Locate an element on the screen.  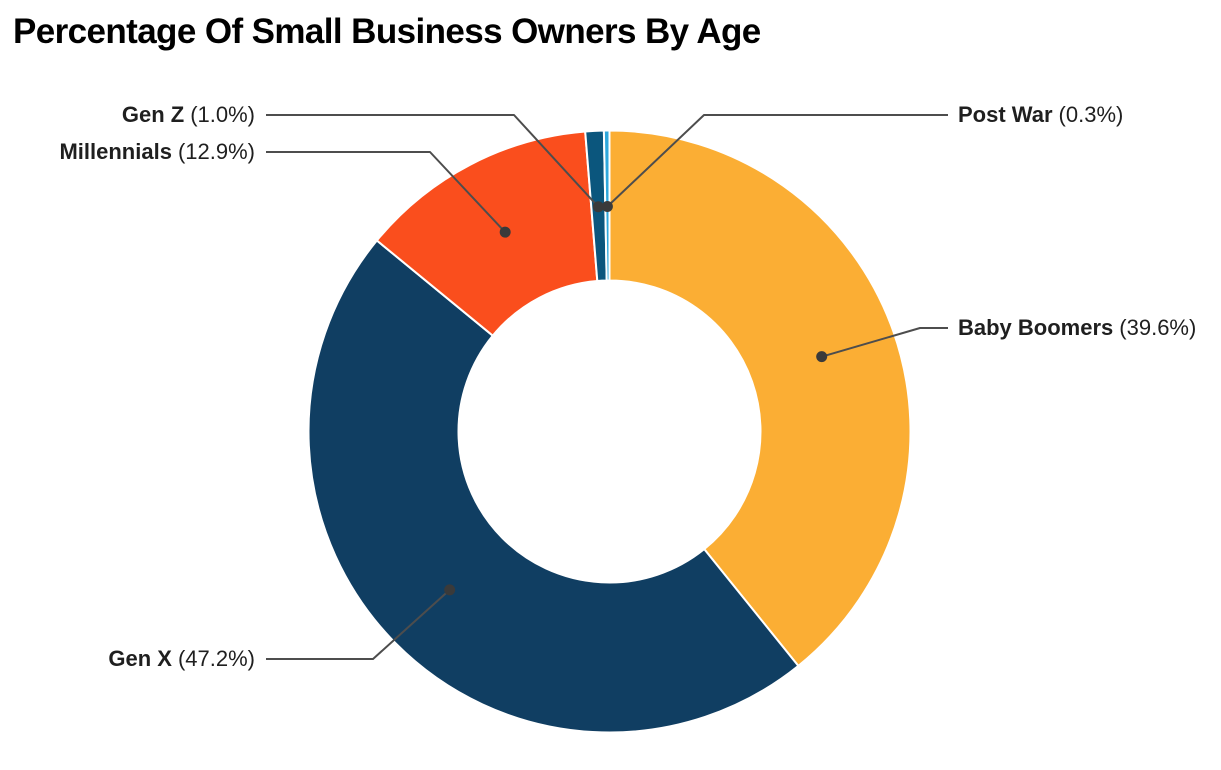
slice-label-percent: (12.9%) is located at coordinates (216, 151).